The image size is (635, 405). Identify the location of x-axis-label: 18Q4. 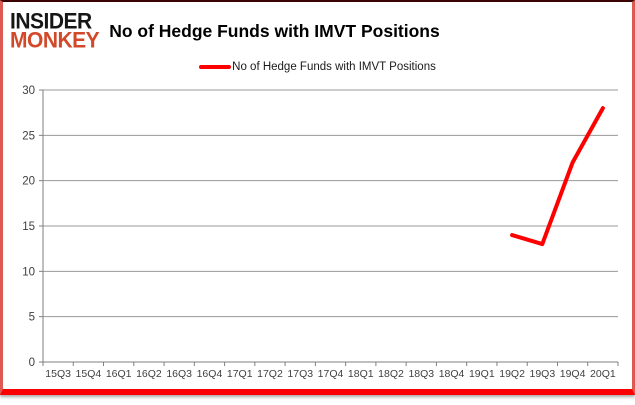
(452, 374).